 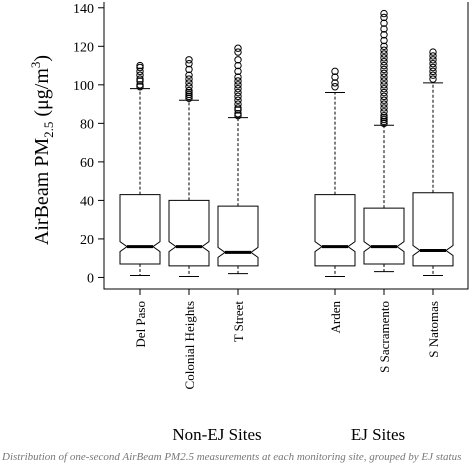 What do you see at coordinates (189, 166) in the screenshot?
I see `box-colonial-heights` at bounding box center [189, 166].